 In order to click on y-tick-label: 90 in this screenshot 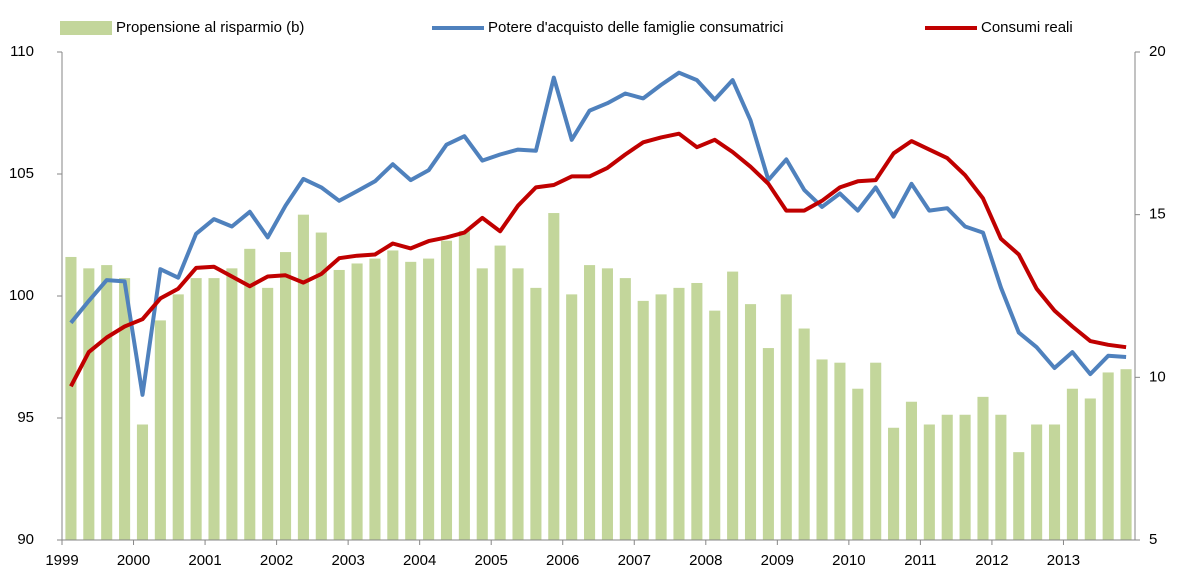, I will do `click(25, 539)`.